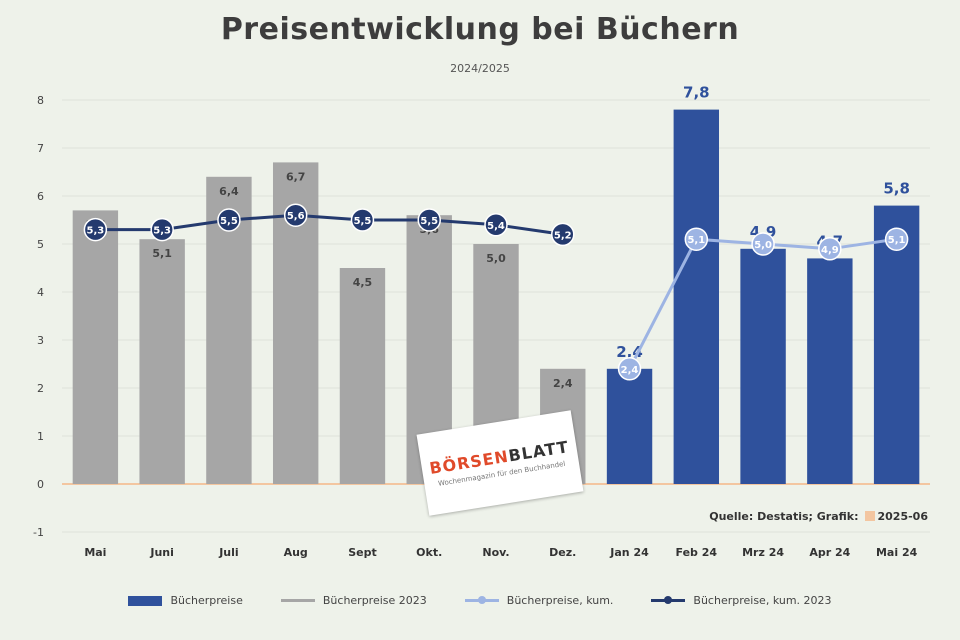 This screenshot has height=640, width=960. Describe the element at coordinates (903, 516) in the screenshot. I see `source-date: 2025-06` at that location.